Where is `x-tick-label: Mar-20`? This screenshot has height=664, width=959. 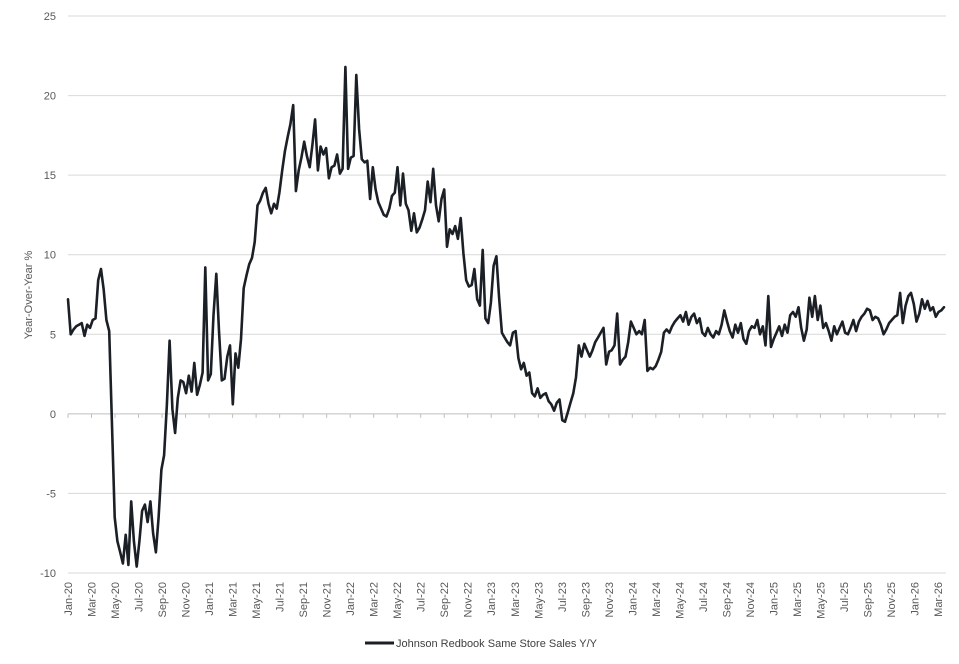
x-tick-label: Mar-20 is located at coordinates (93, 599).